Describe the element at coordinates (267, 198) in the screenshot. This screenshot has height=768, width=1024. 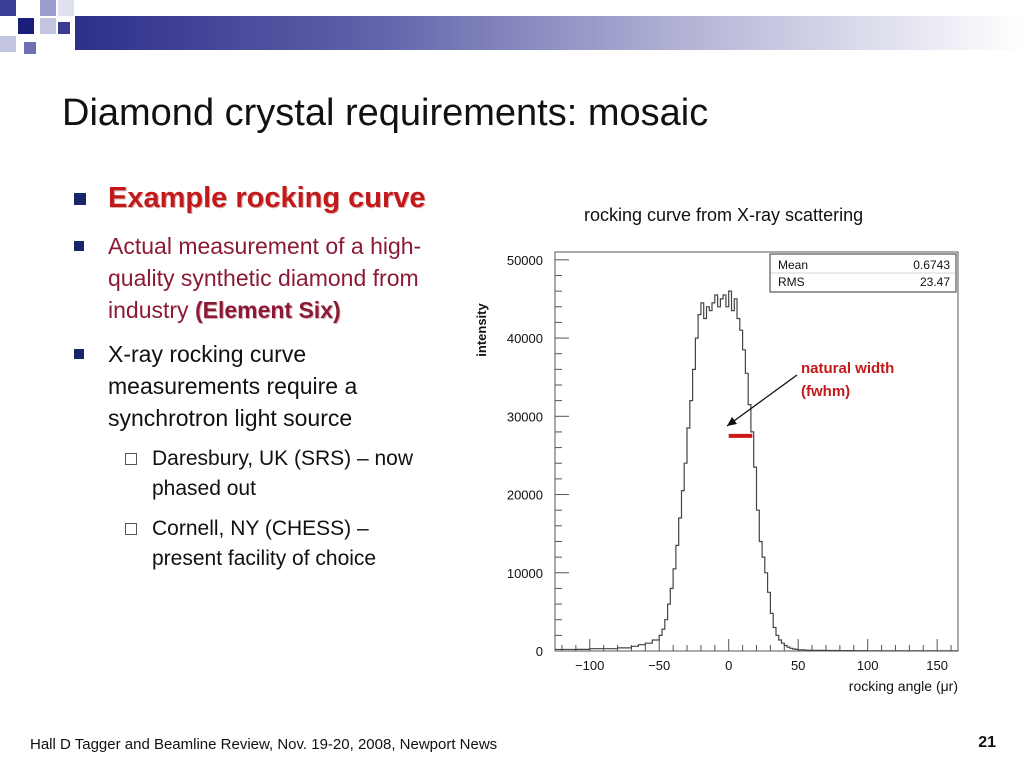
I see `bullet-text: Example rocking curve` at that location.